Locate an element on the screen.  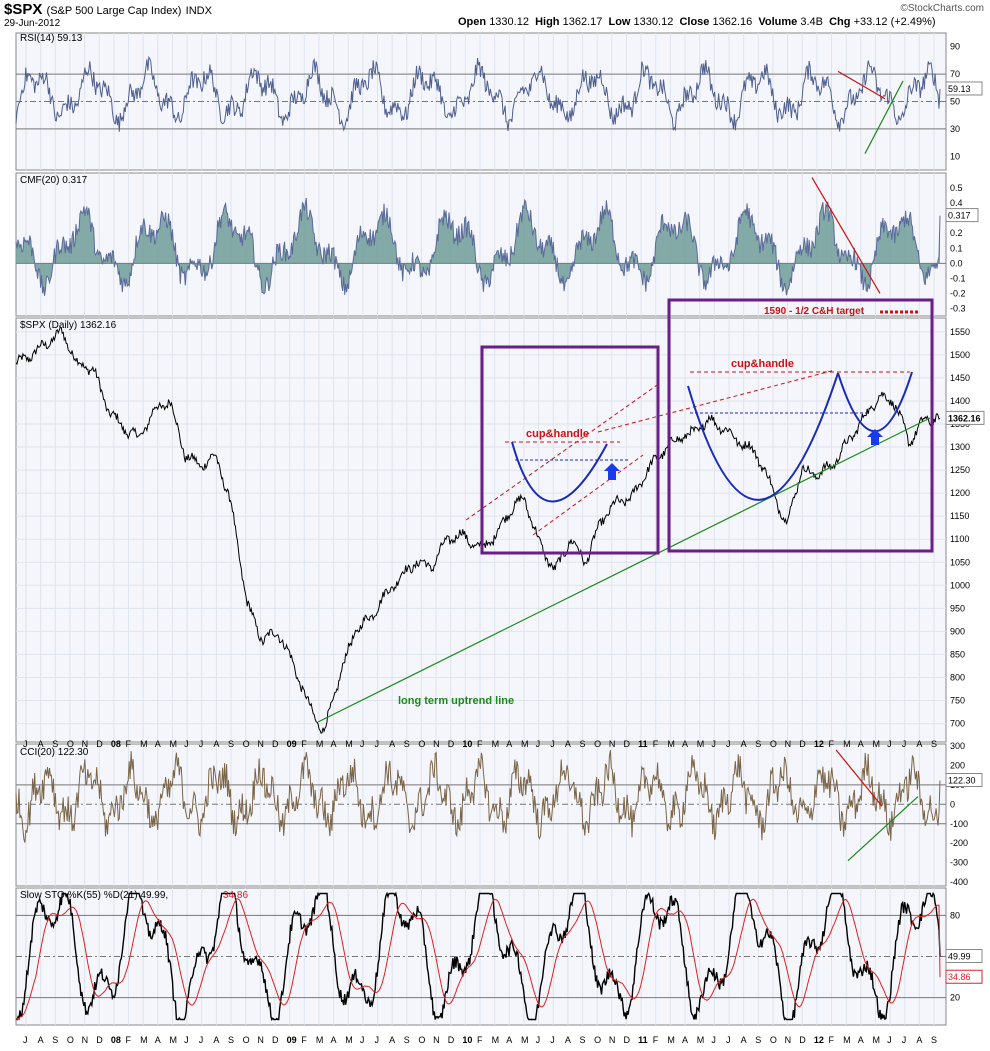
price-tick-label: 1550 is located at coordinates (960, 332).